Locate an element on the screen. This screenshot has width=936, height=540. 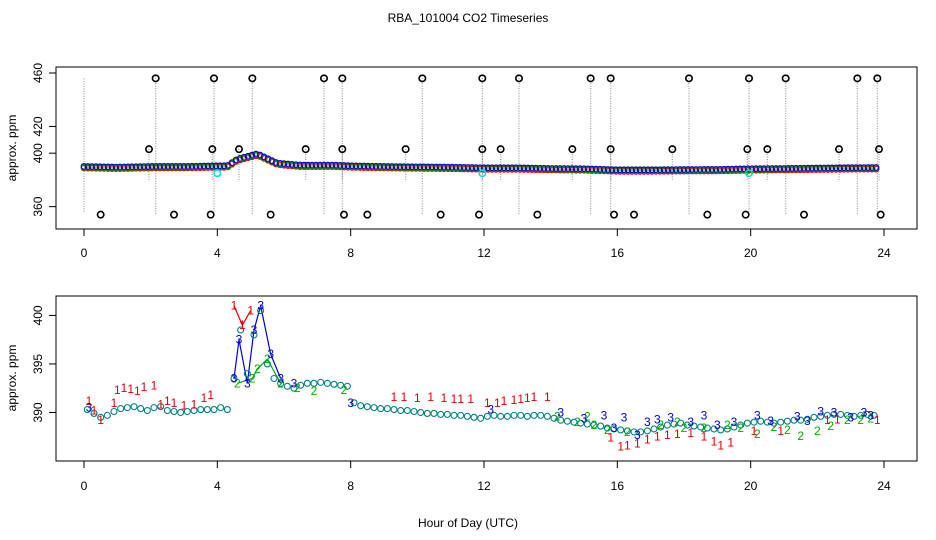
top-x-tick-label: 20 is located at coordinates (751, 253).